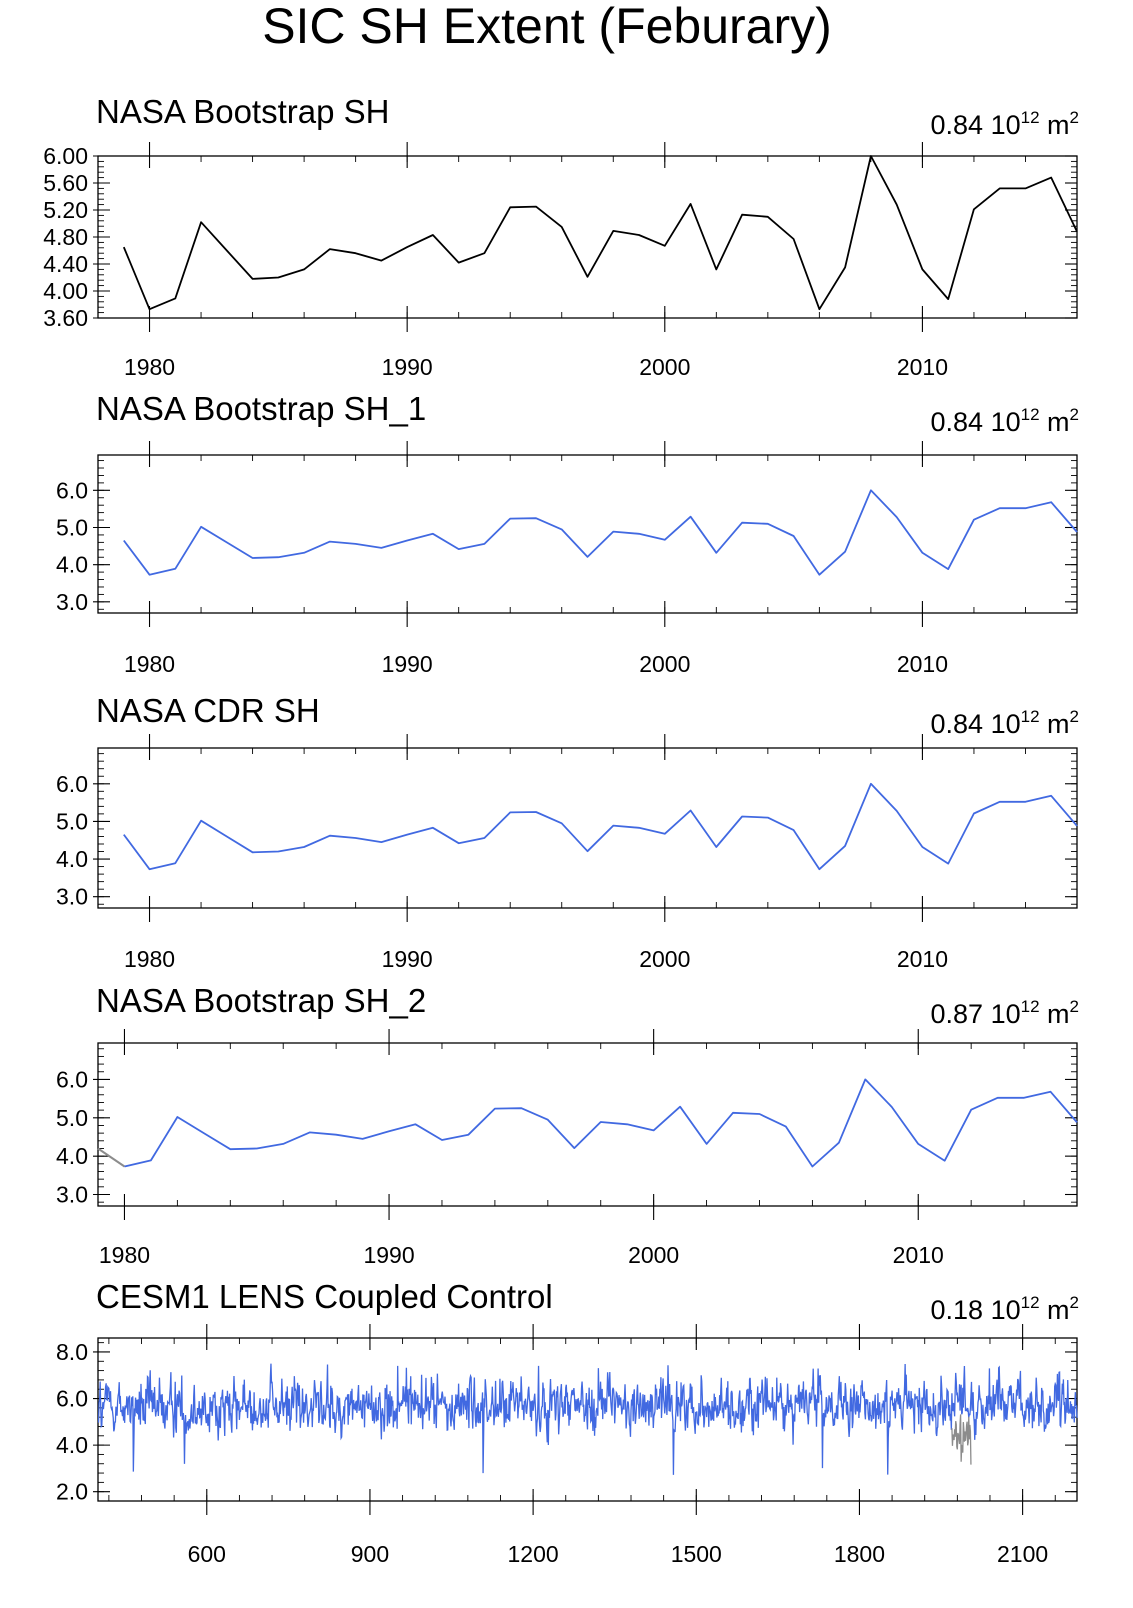 Image resolution: width=1133 pixels, height=1608 pixels. Describe the element at coordinates (370, 1554) in the screenshot. I see `x-tick-label: 900` at that location.